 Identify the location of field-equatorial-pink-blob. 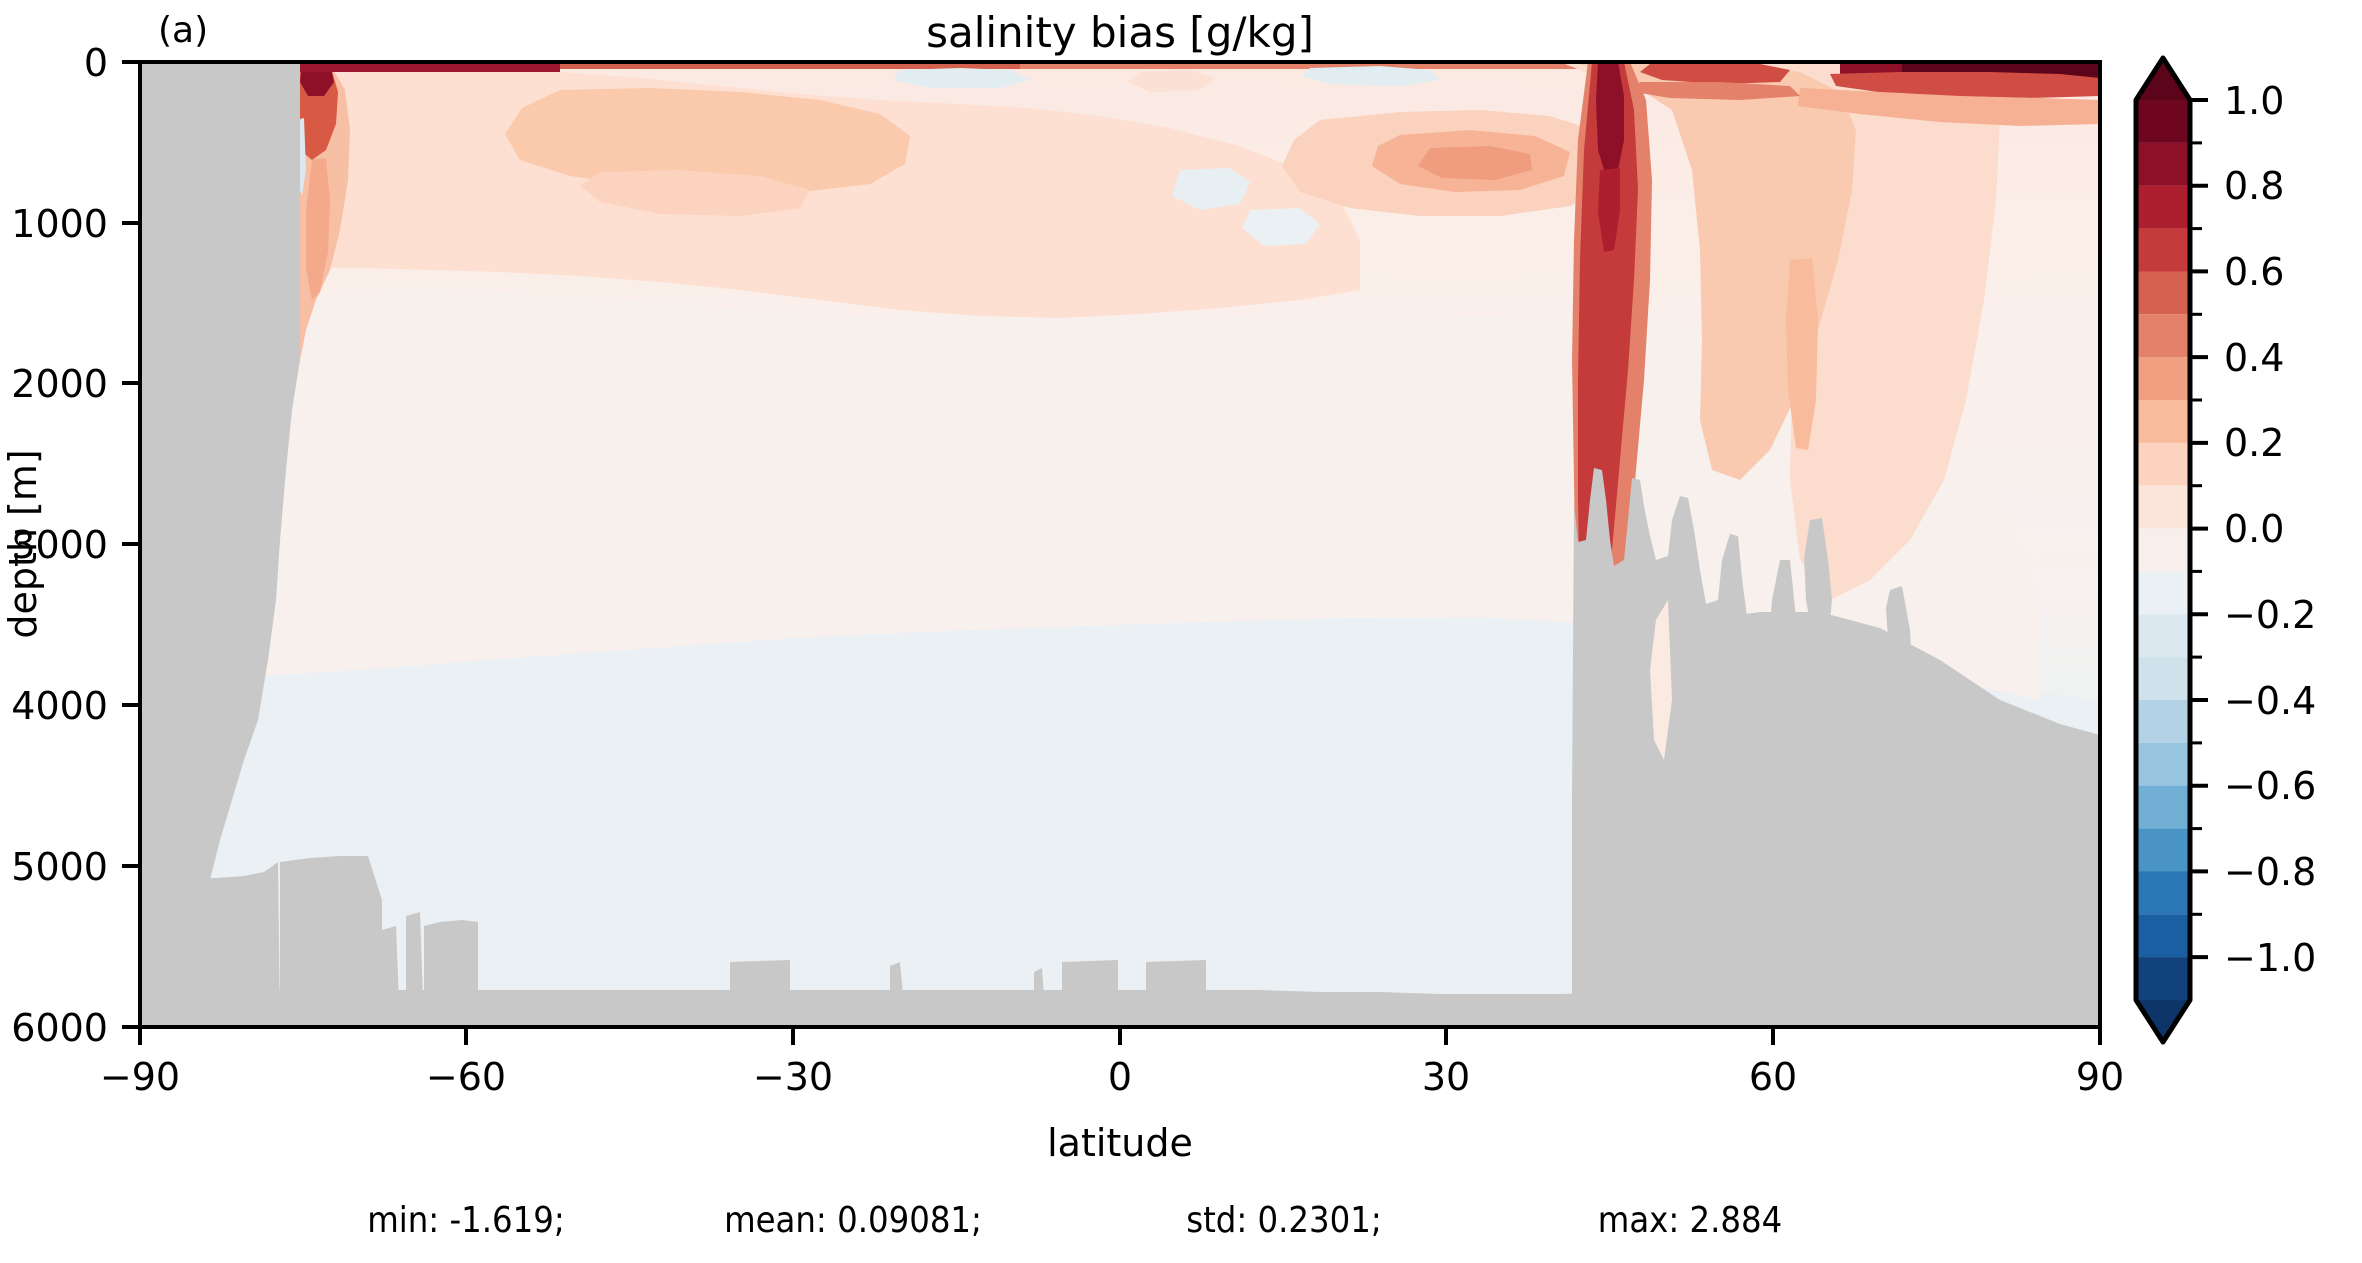
(1171, 81).